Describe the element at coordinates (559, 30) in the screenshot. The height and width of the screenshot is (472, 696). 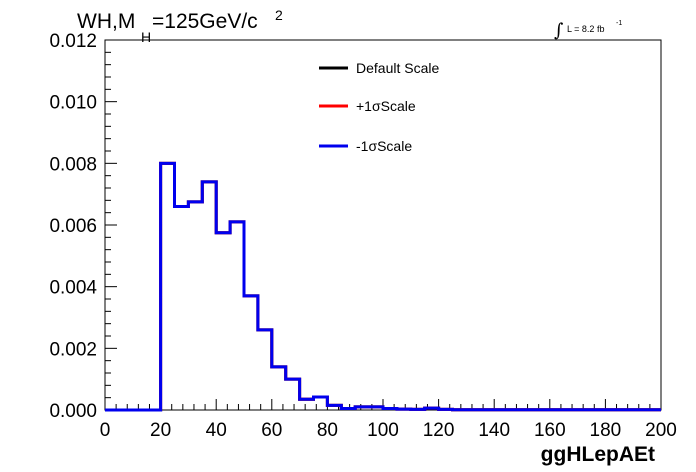
I see `lumi-integral: ∫` at that location.